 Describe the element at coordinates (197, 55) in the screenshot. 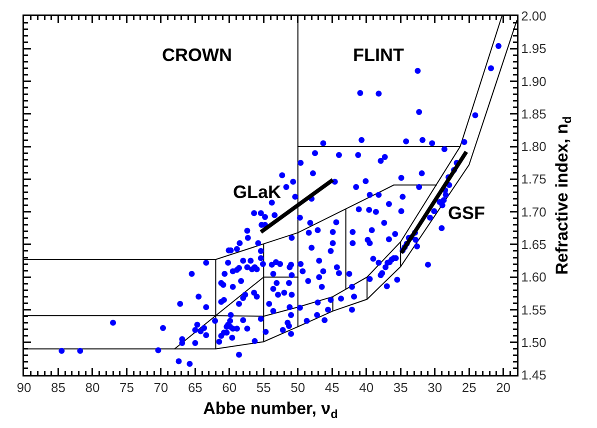

I see `annotation: CROWN` at that location.